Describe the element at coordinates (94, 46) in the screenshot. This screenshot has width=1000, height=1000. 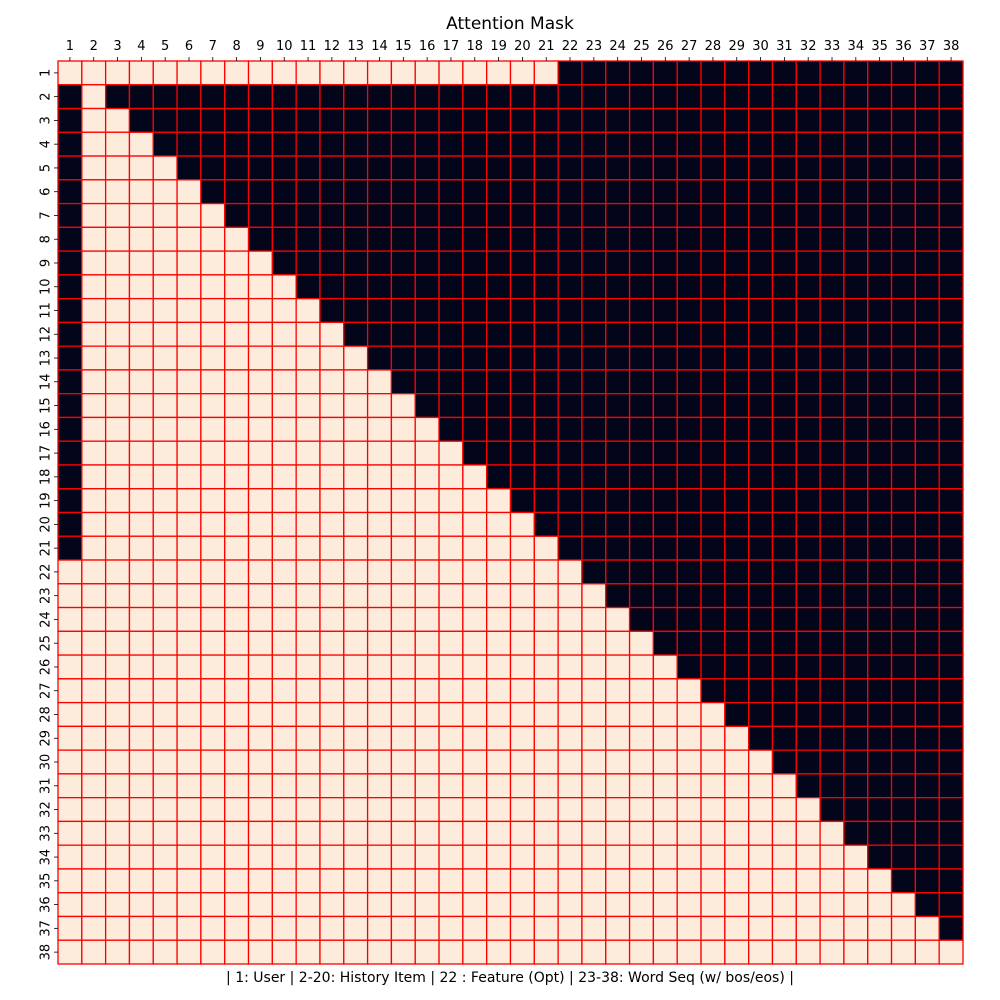
I see `x-tick-label: 2` at that location.